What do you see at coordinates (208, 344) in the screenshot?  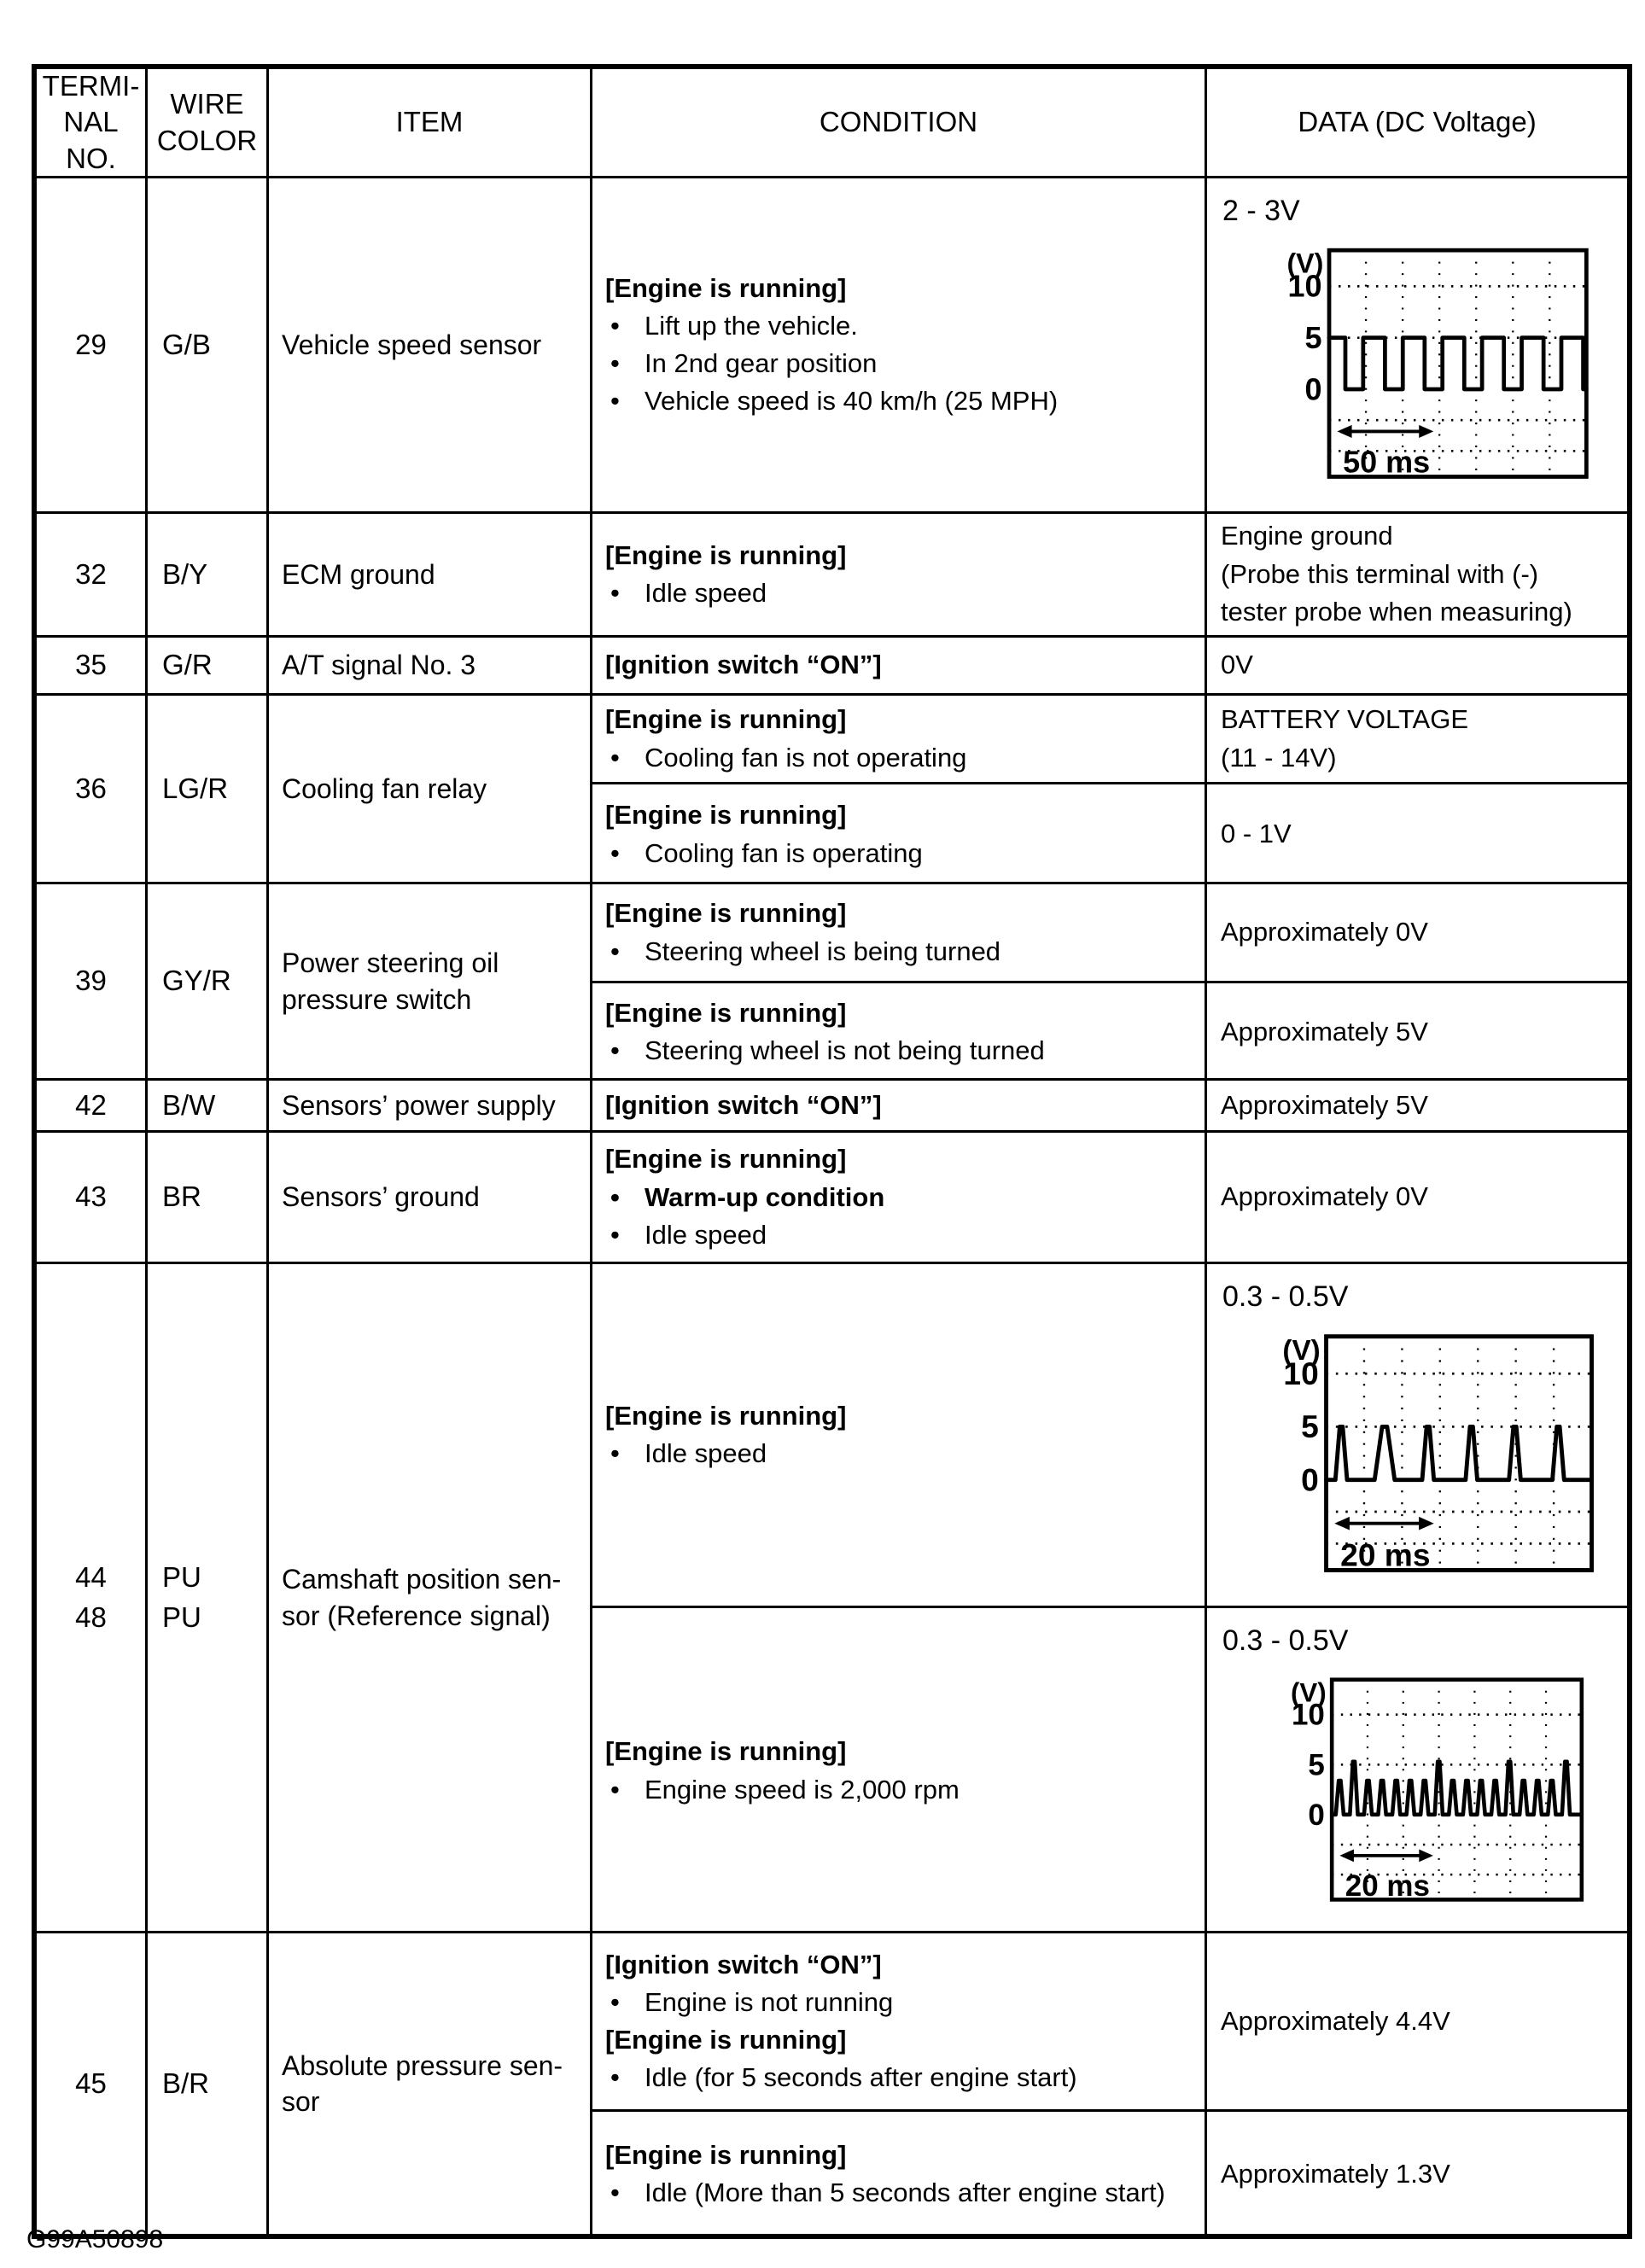 I see `wire-color-cell: G/B` at bounding box center [208, 344].